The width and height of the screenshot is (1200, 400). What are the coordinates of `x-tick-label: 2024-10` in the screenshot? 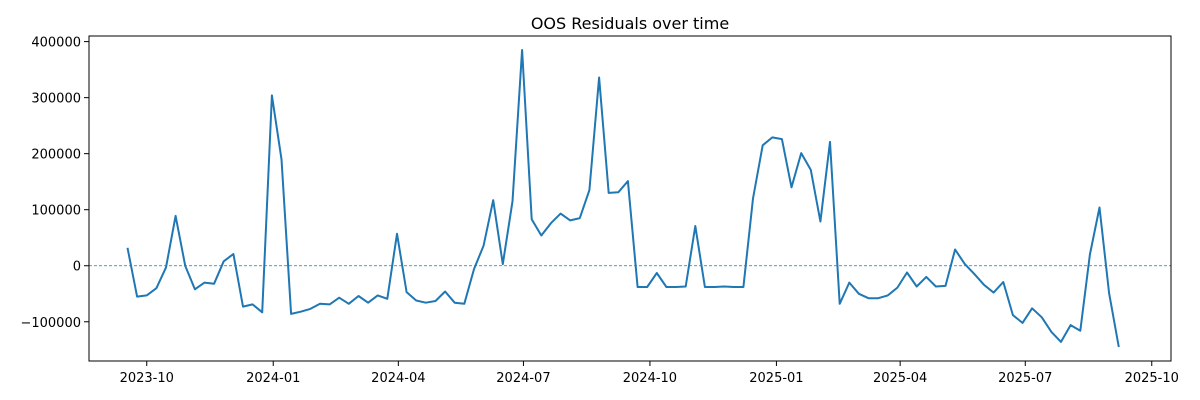 It's located at (650, 378).